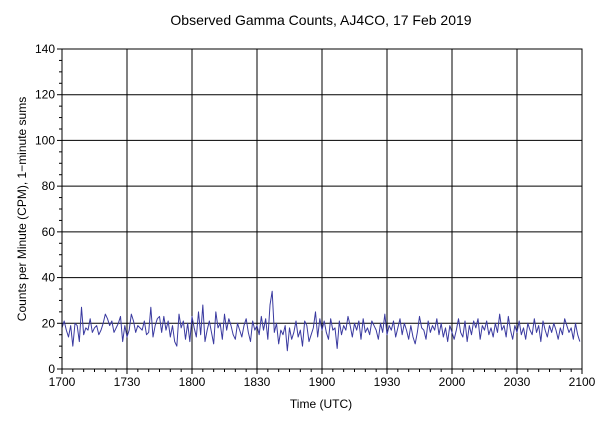  Describe the element at coordinates (127, 382) in the screenshot. I see `x-tick-label: 1730` at that location.